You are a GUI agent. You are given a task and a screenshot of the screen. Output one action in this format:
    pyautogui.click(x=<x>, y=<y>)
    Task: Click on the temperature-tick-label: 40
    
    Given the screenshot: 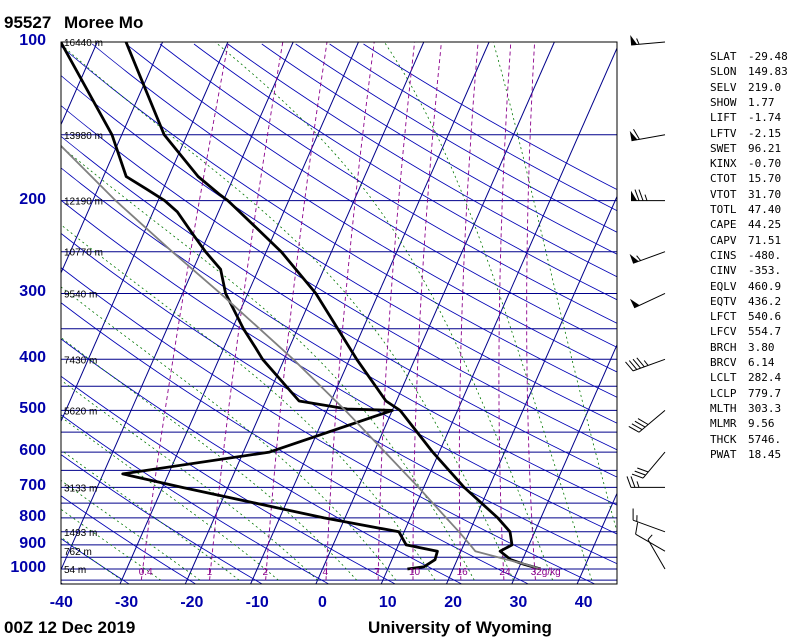 What is the action you would take?
    pyautogui.click(x=583, y=602)
    